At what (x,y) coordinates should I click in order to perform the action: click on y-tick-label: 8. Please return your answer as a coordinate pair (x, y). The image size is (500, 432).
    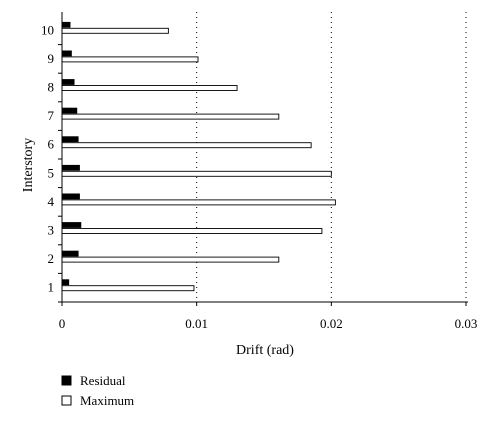
    Looking at the image, I should click on (51, 87).